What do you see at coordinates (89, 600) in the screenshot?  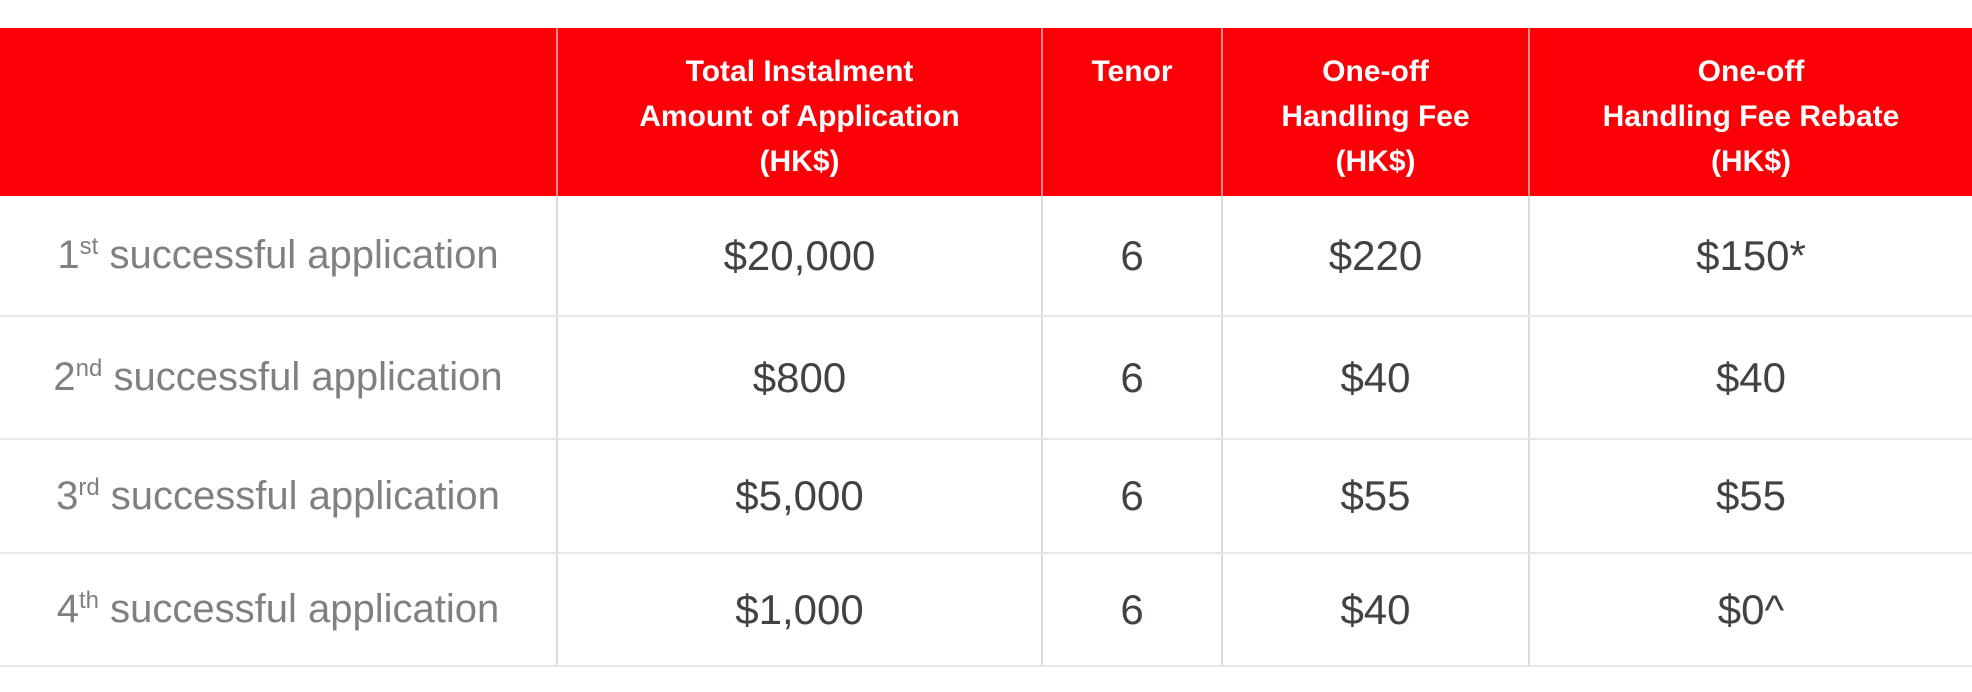 I see `ordinal-suffix: th` at bounding box center [89, 600].